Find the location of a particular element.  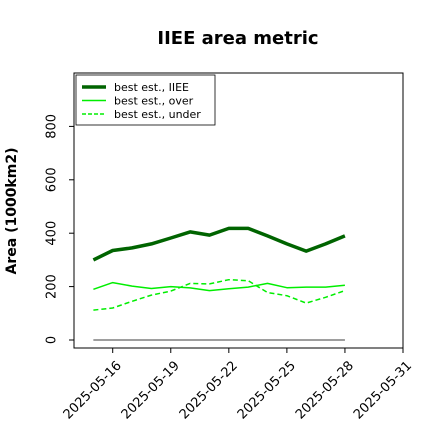

x-tick-label: 2025-05-28 is located at coordinates (325, 390).